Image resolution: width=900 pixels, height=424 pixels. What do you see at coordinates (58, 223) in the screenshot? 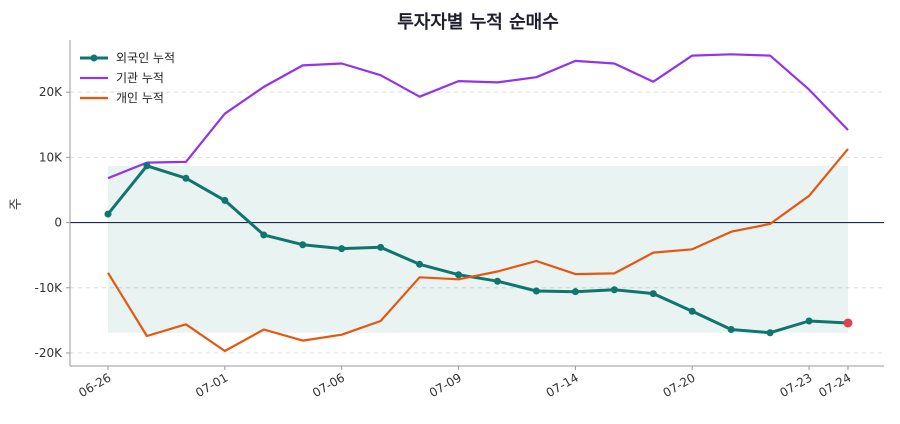
I see `y-tick-label: 0` at bounding box center [58, 223].